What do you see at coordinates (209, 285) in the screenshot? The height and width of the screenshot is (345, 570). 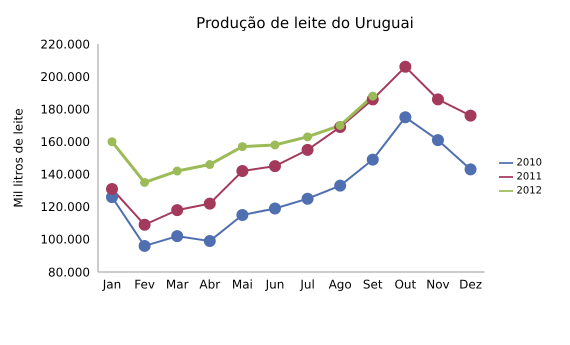 I see `x-tick-label: Abr` at bounding box center [209, 285].